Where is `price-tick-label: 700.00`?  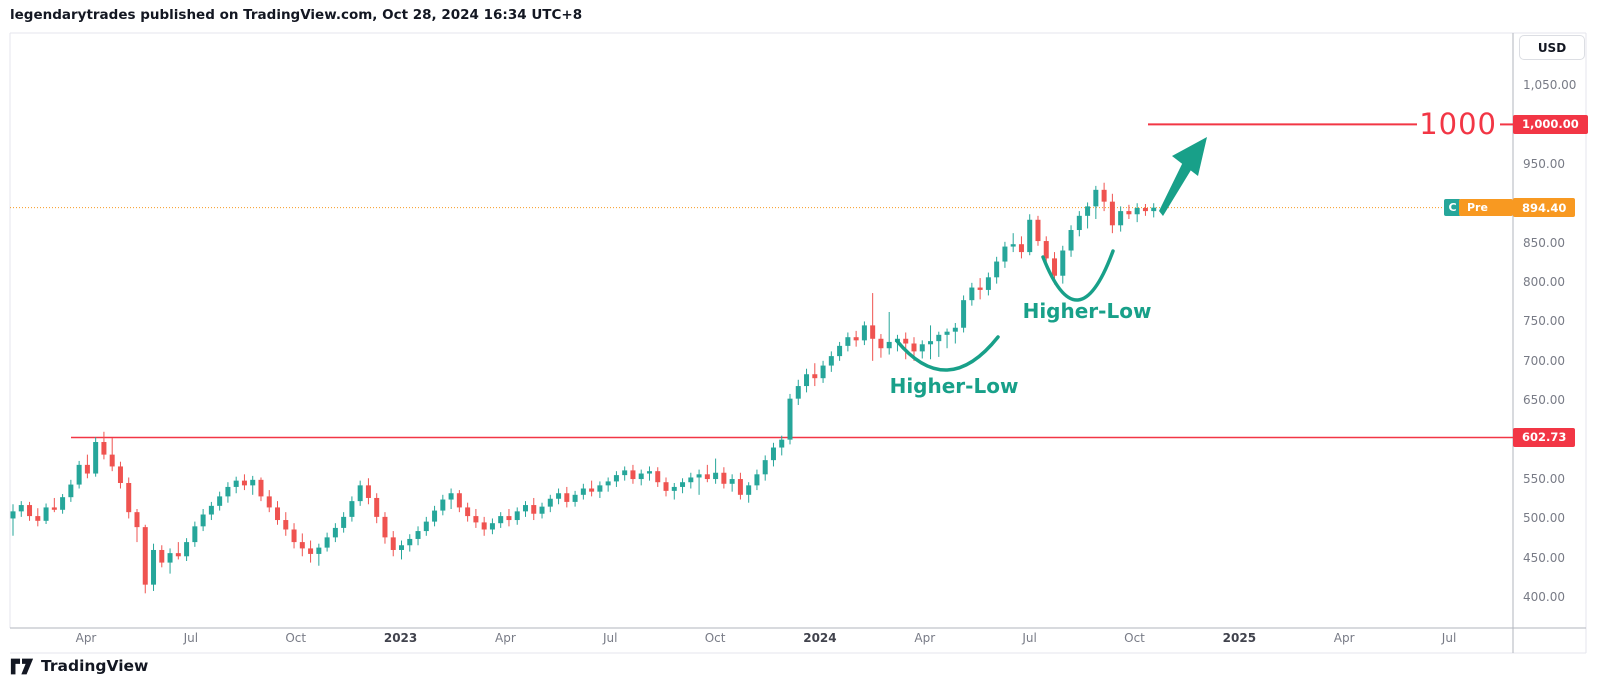 price-tick-label: 700.00 is located at coordinates (1544, 360).